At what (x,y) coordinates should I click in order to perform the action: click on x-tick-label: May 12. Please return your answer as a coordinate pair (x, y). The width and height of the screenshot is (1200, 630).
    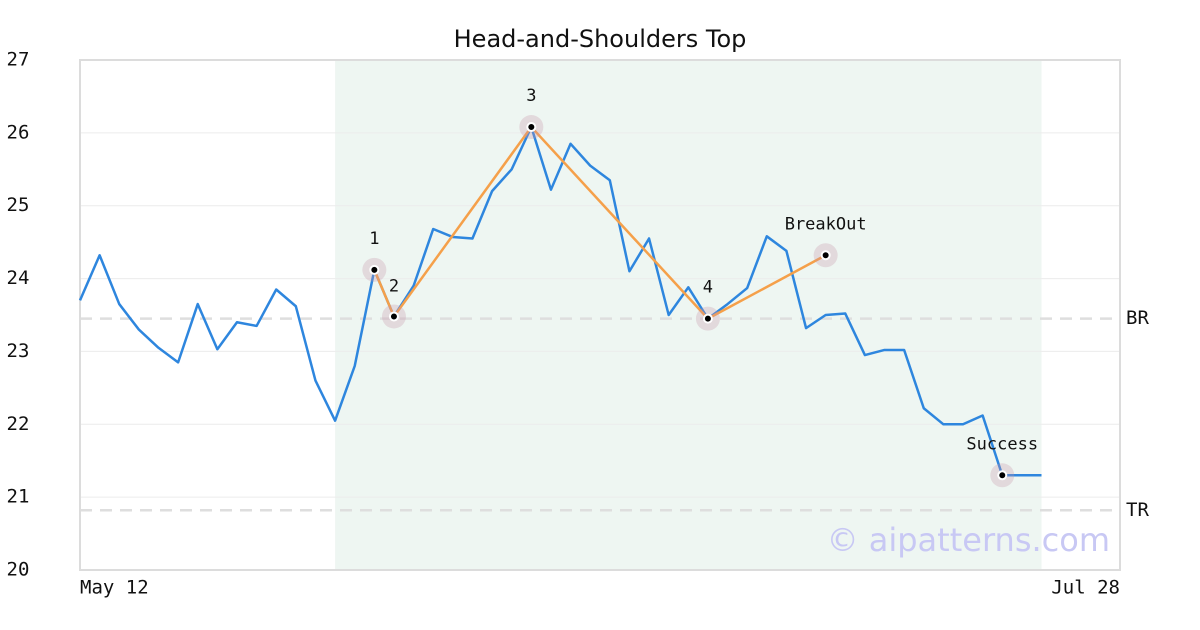
    Looking at the image, I should click on (114, 588).